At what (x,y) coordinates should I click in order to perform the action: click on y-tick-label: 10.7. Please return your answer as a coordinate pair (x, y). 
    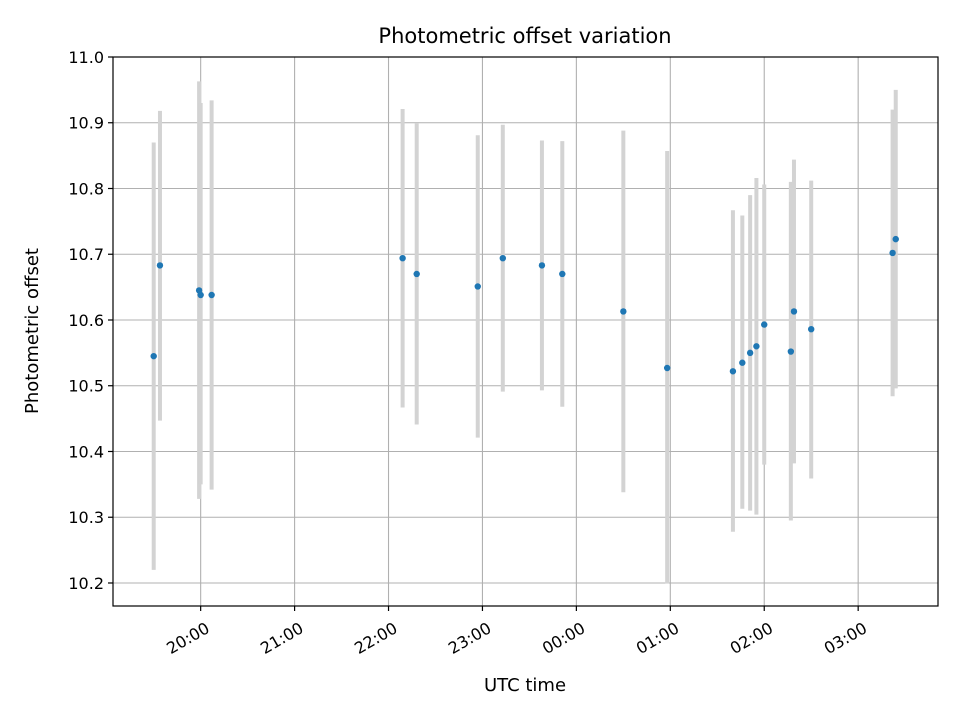
    Looking at the image, I should click on (86, 254).